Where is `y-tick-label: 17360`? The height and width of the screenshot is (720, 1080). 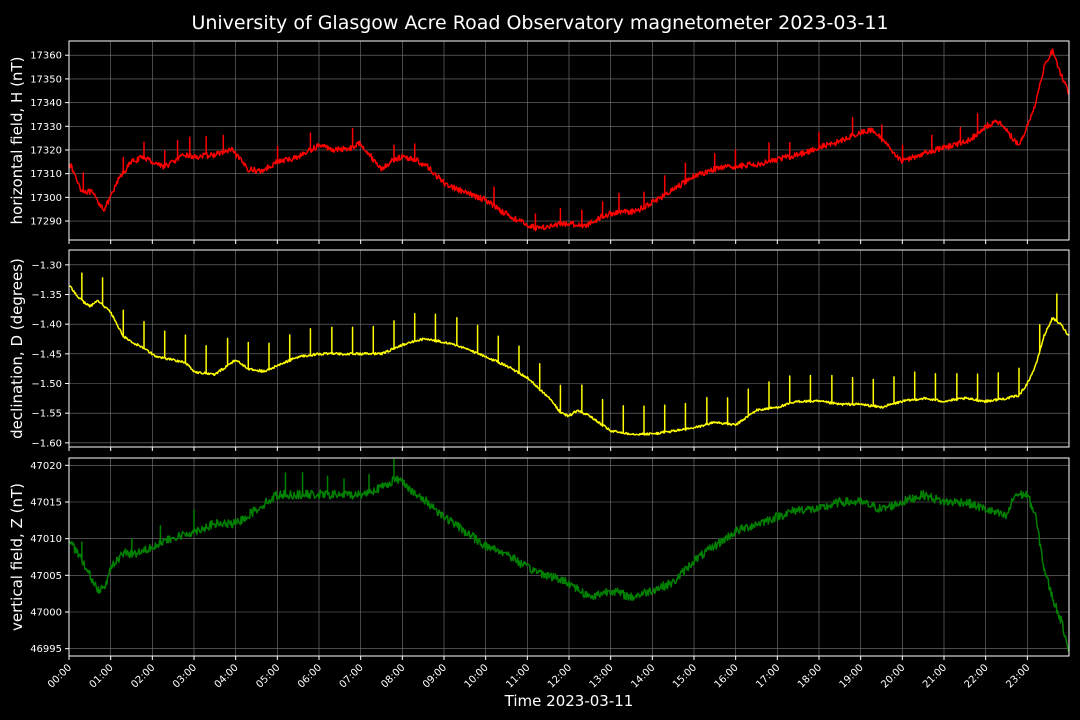
y-tick-label: 17360 is located at coordinates (46, 56).